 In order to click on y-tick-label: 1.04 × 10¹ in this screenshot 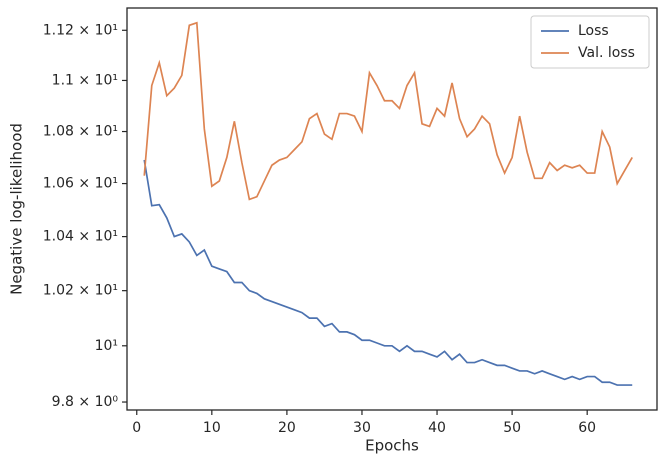, I will do `click(80, 237)`.